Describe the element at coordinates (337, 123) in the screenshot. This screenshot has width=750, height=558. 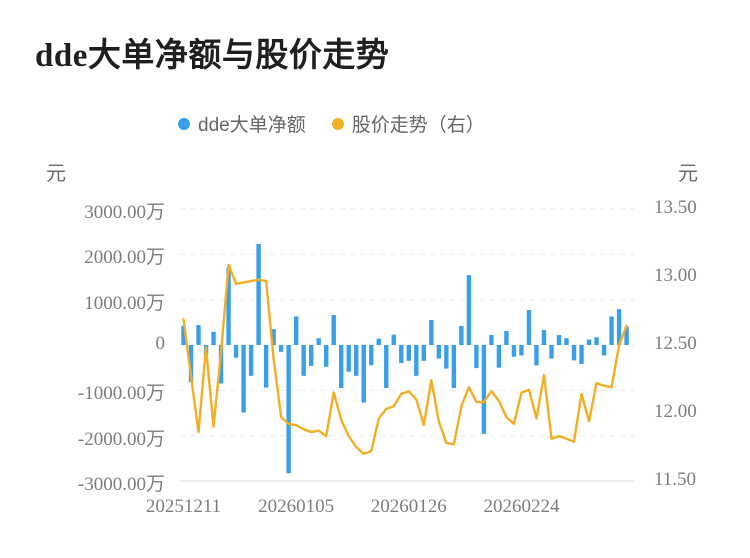
I see `line-series-dot-icon` at that location.